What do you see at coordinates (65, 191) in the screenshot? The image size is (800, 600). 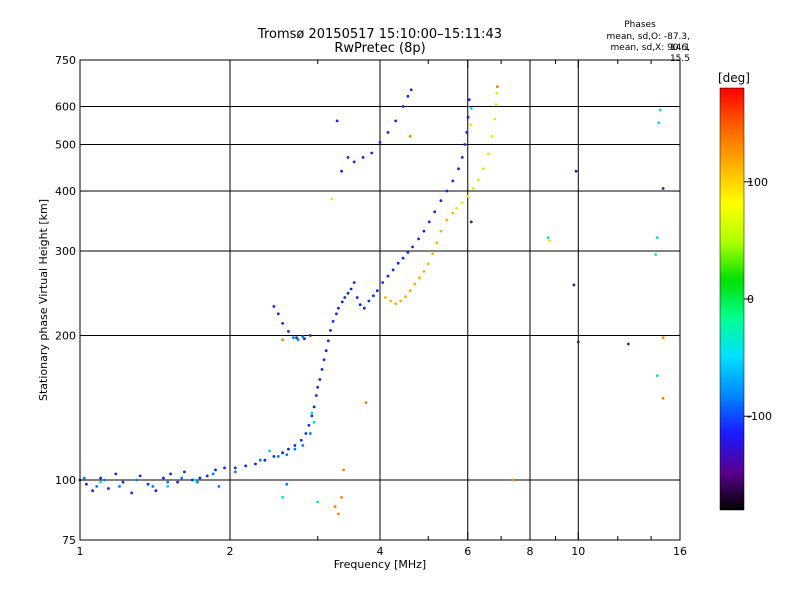 I see `y-tick-label: 400` at bounding box center [65, 191].